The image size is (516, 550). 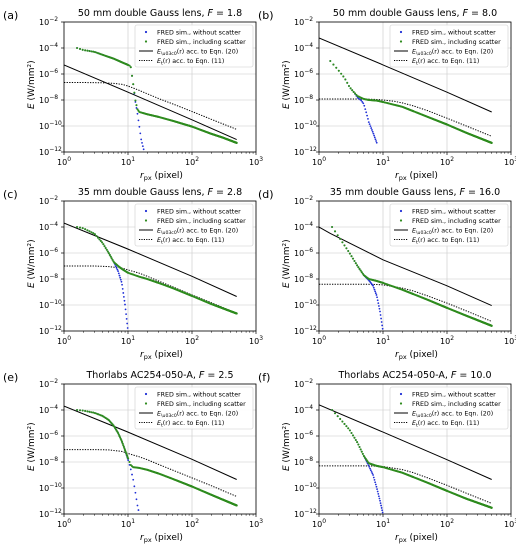 What do you see at coordinates (454, 211) in the screenshot?
I see `legend-label: FRED sim., without scatter` at bounding box center [454, 211].